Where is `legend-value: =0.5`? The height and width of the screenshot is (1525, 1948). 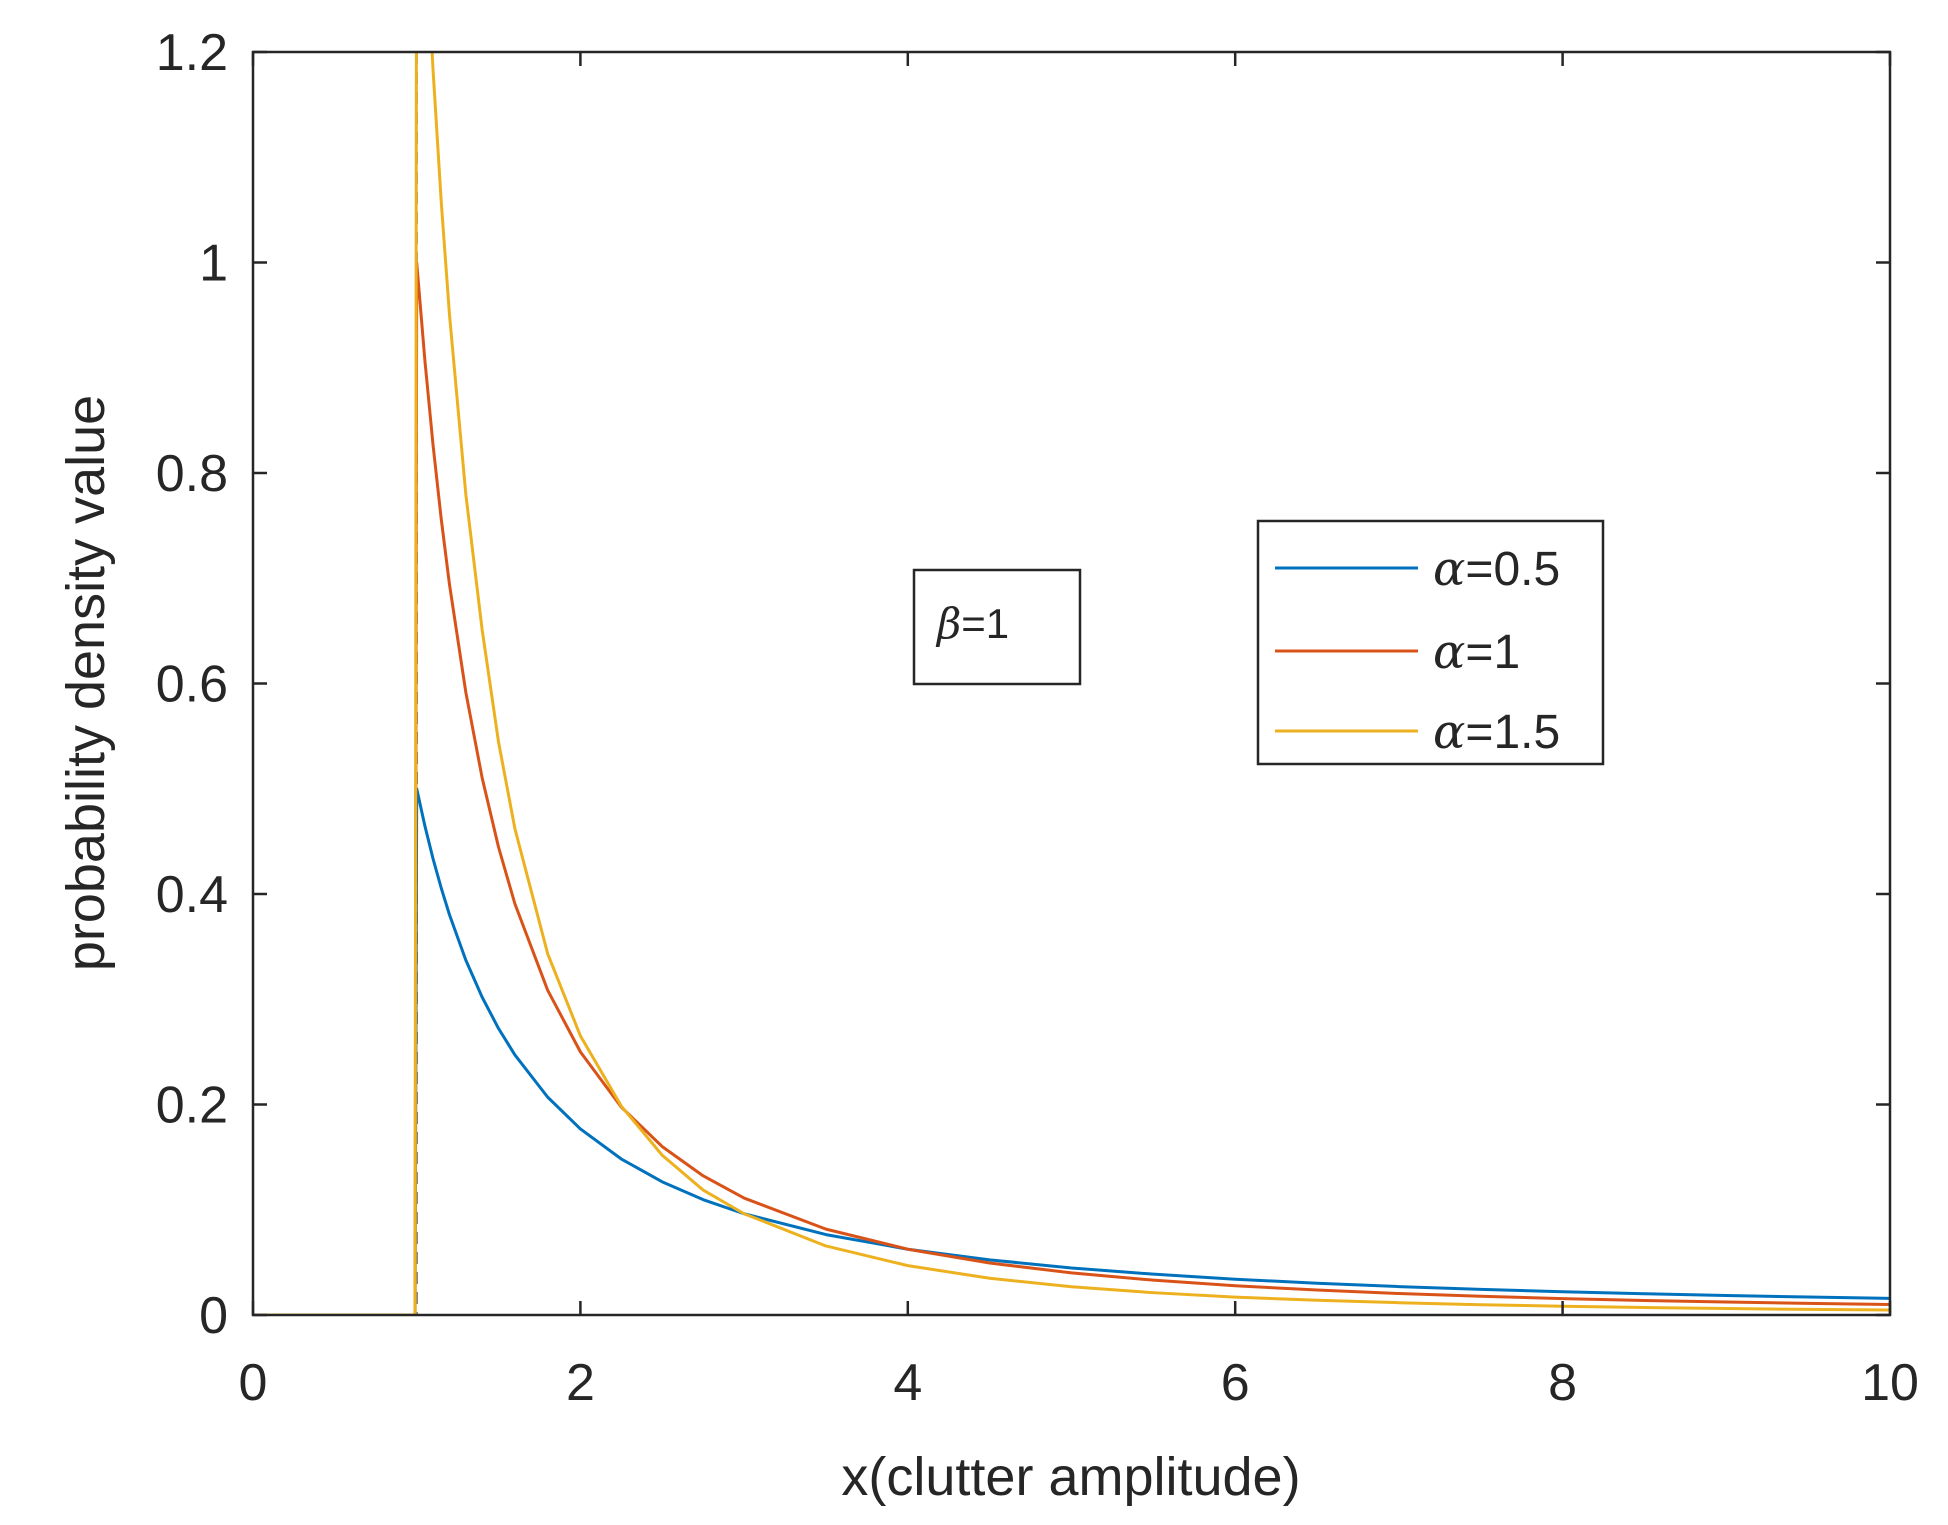 legend-value: =0.5 is located at coordinates (1512, 569).